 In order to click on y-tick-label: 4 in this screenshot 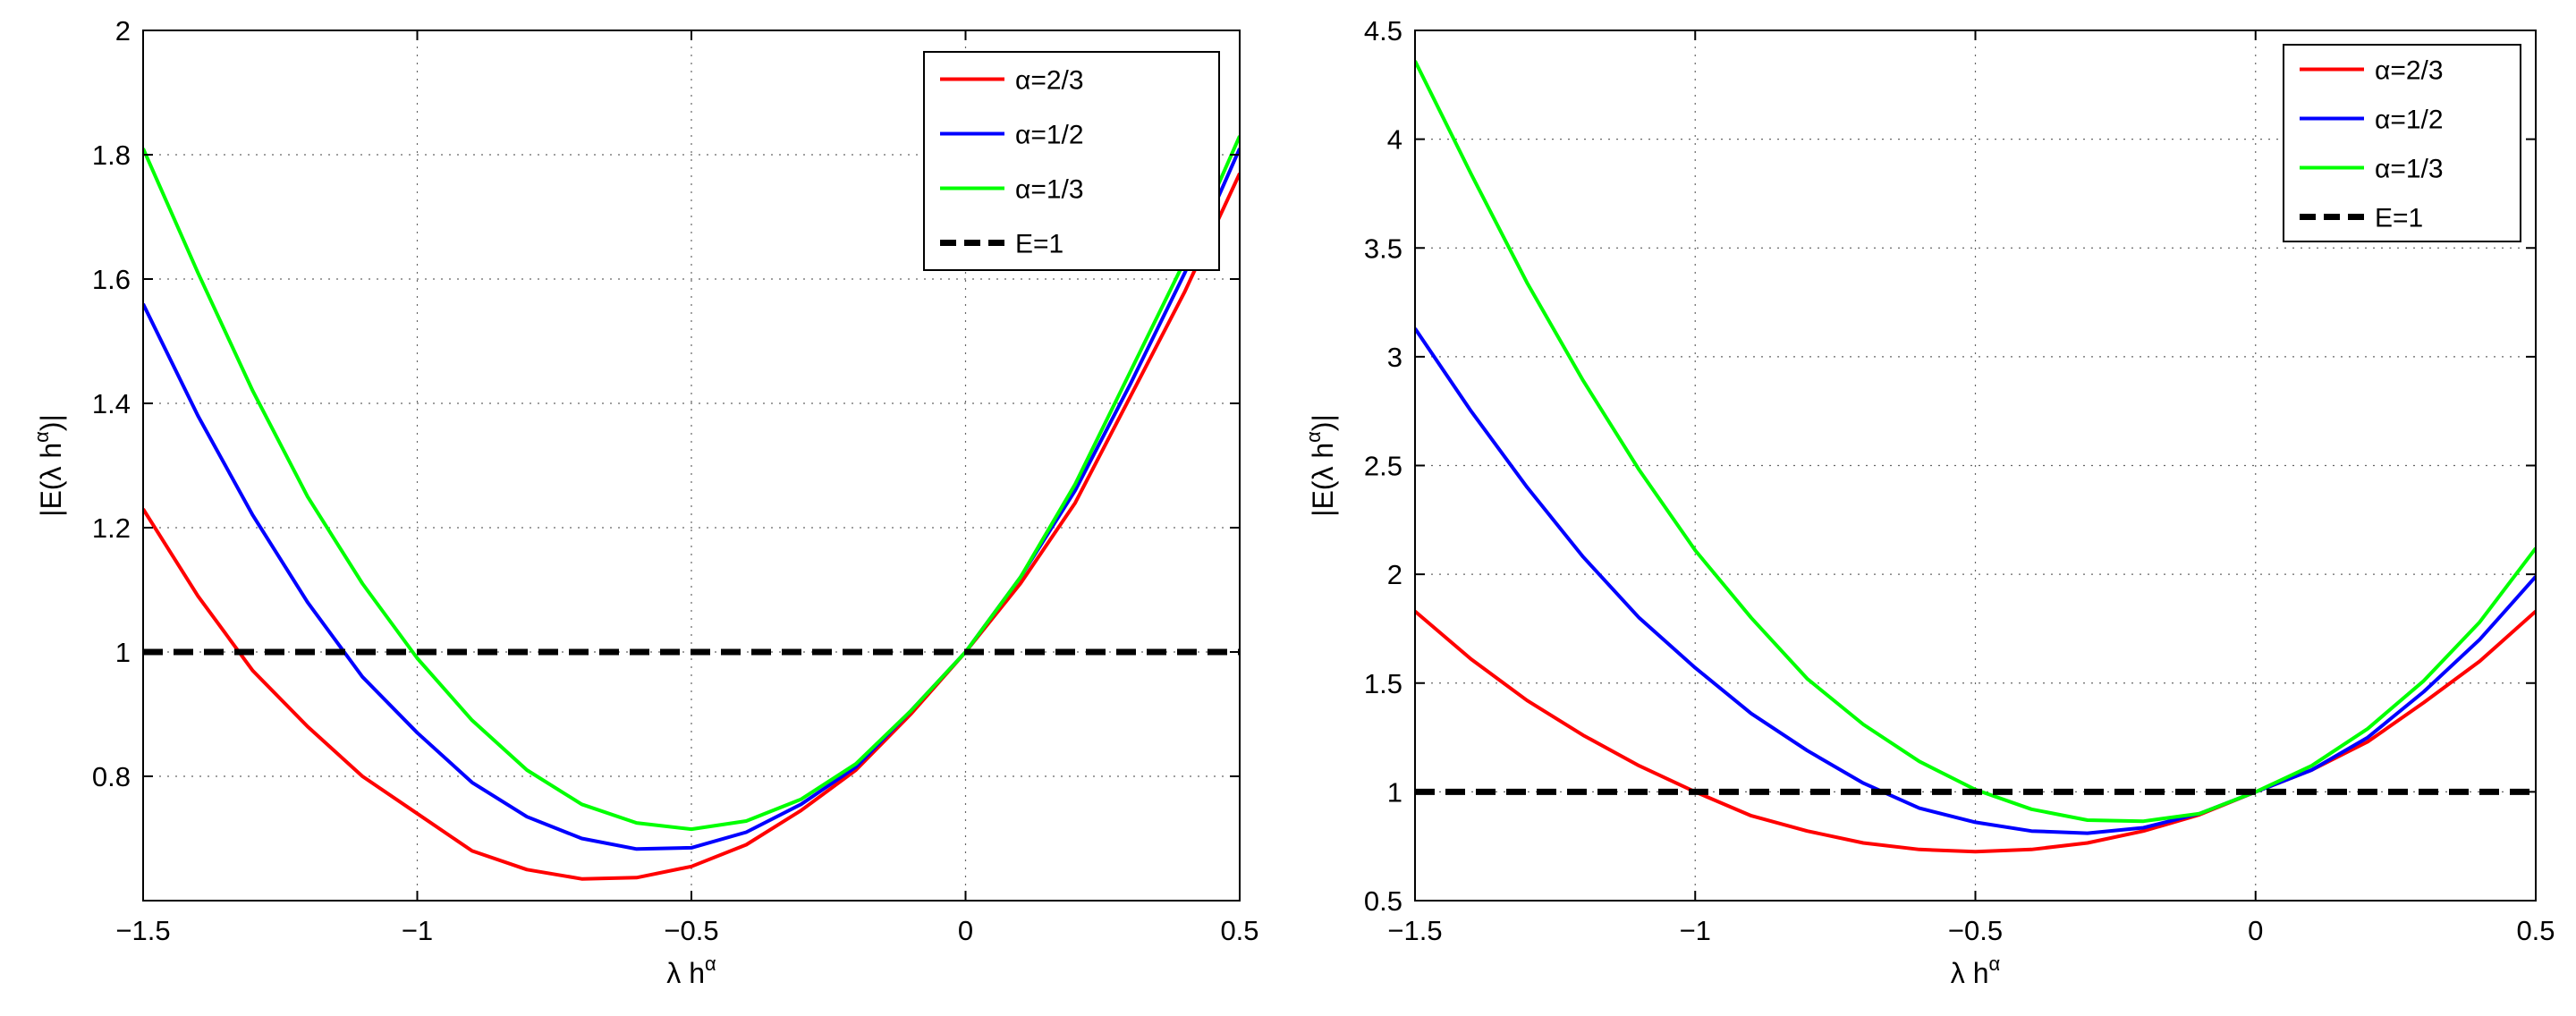, I will do `click(1394, 140)`.